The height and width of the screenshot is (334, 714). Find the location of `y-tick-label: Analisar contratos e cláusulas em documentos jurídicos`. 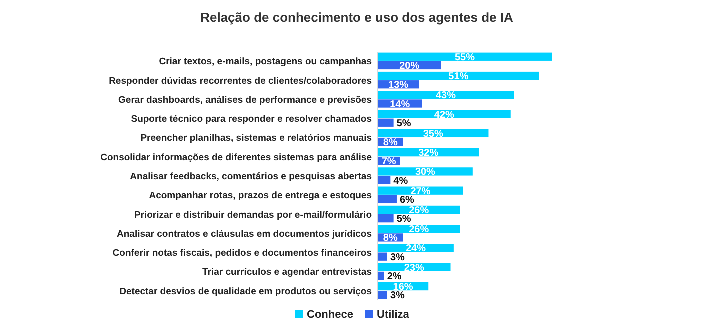

y-tick-label: Analisar contratos e cláusulas em documentos jurídicos is located at coordinates (244, 234).